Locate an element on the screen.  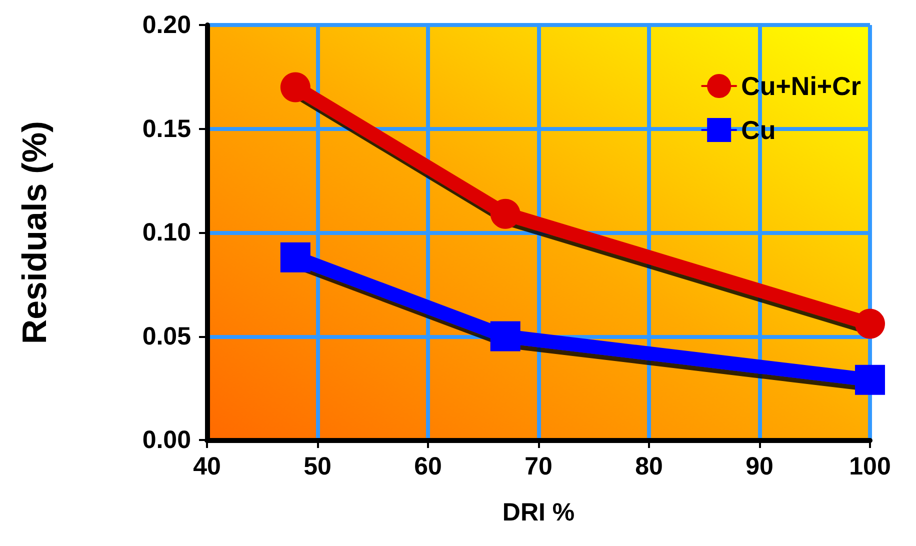
x-tick-label: 90 is located at coordinates (760, 466).